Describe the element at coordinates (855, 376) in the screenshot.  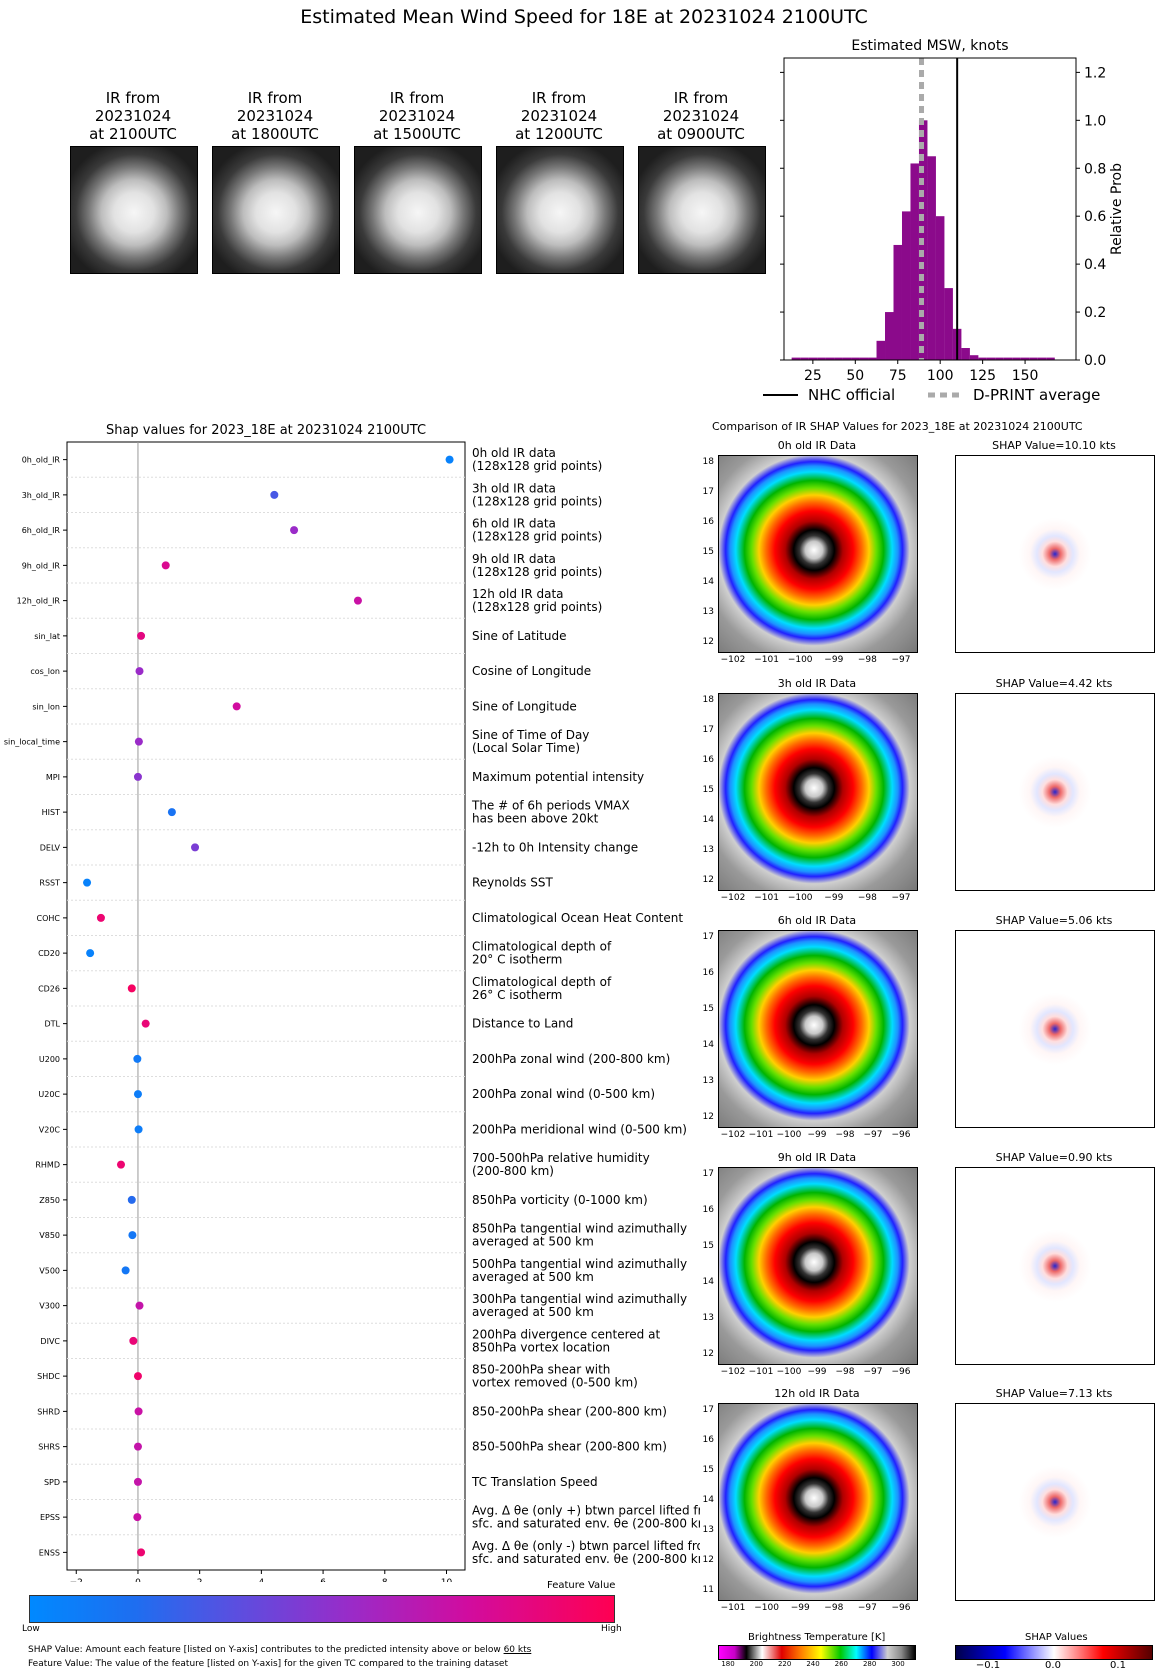
I see `x-tick-label: 50` at that location.